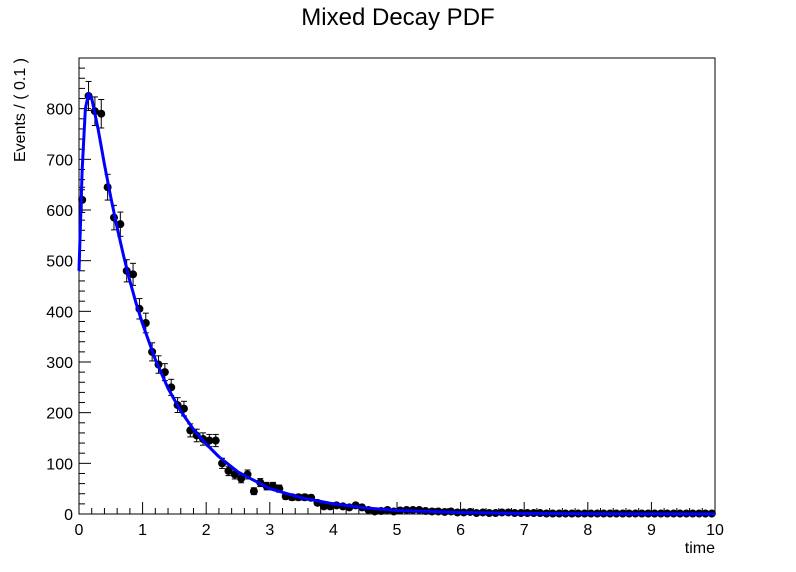  I want to click on y-tick-label: 100, so click(59, 464).